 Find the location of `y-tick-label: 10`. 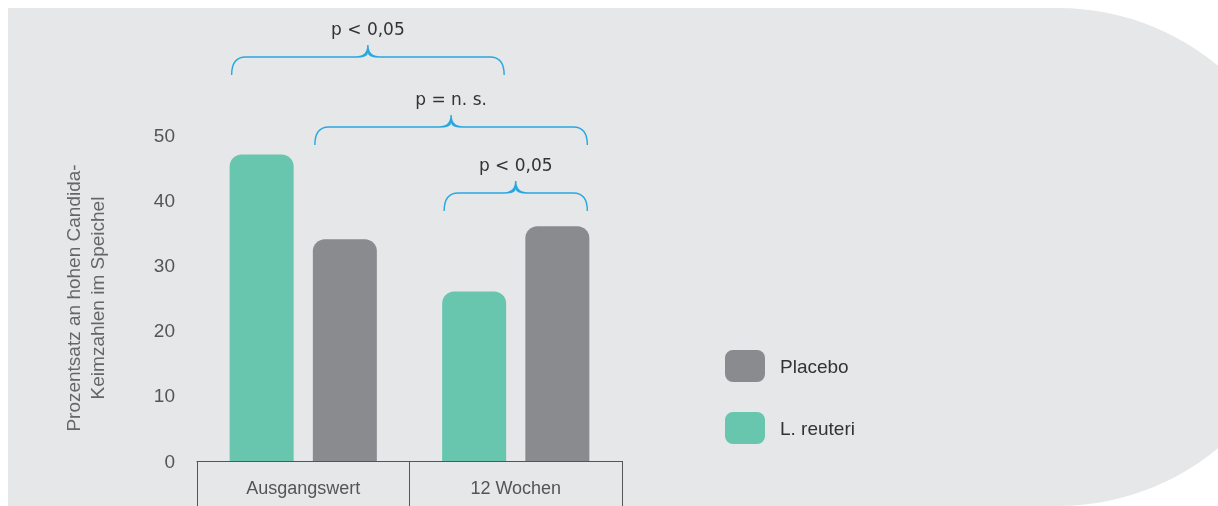

y-tick-label: 10 is located at coordinates (164, 396).